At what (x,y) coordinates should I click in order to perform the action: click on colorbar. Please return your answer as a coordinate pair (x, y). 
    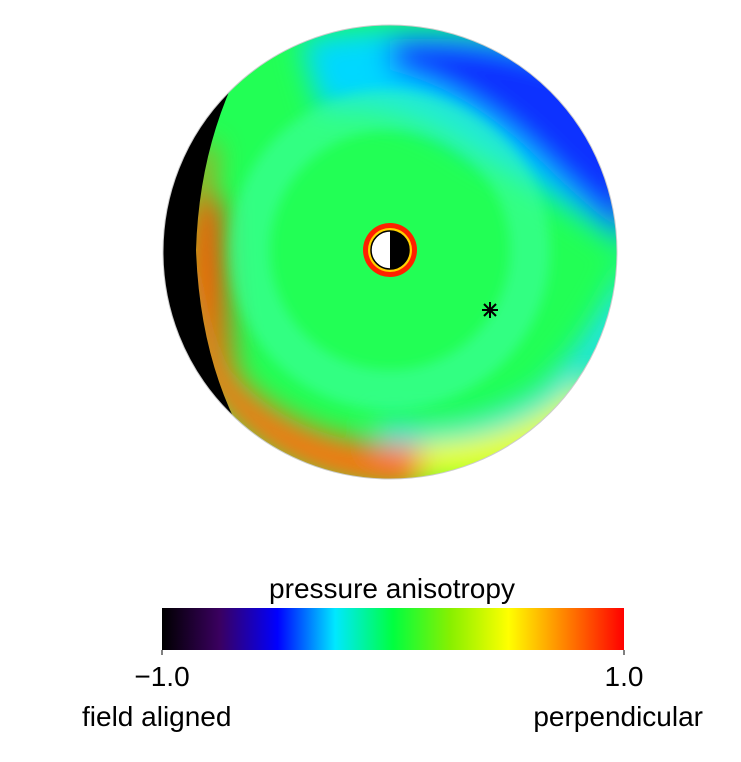
    Looking at the image, I should click on (393, 629).